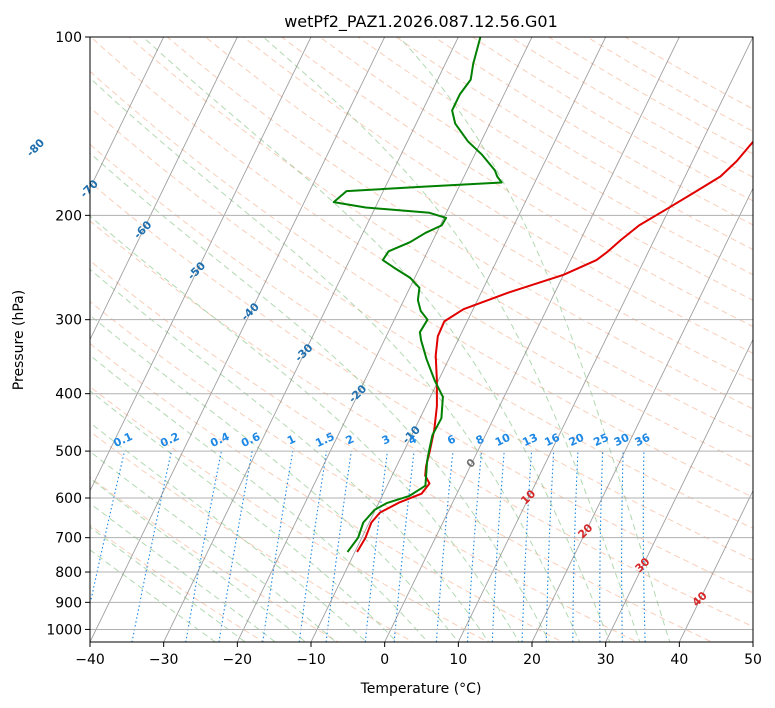 The height and width of the screenshot is (708, 775). Describe the element at coordinates (384, 660) in the screenshot. I see `x-tick-label: 0` at that location.